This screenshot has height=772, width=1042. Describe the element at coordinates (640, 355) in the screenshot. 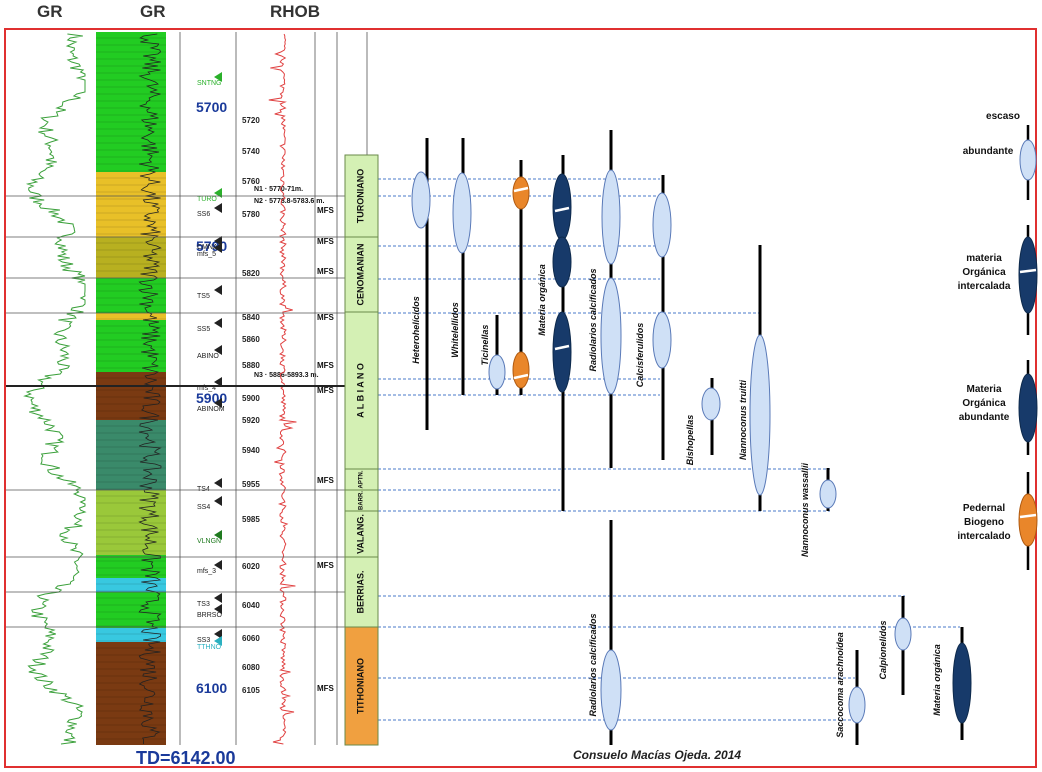

I see `taxon-label: Calcisferulidos` at that location.